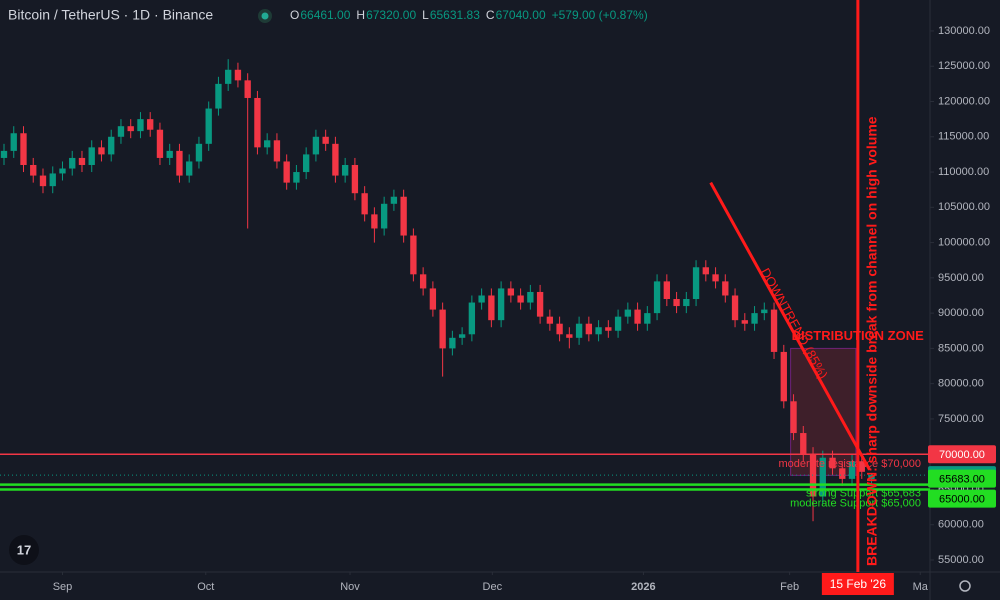  I want to click on price-badge-label: 65000.00, so click(962, 500).